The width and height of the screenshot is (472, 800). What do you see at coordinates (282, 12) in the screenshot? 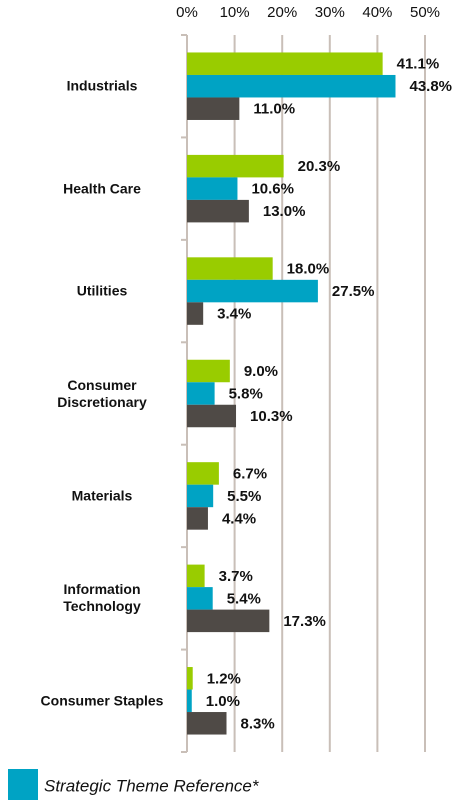
I see `x-tick-label: 20%` at bounding box center [282, 12].